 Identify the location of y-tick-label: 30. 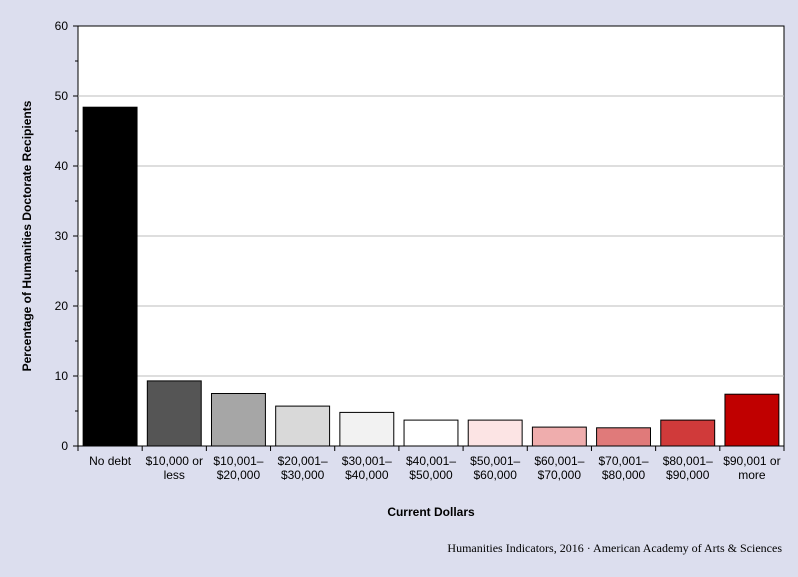
(62, 236).